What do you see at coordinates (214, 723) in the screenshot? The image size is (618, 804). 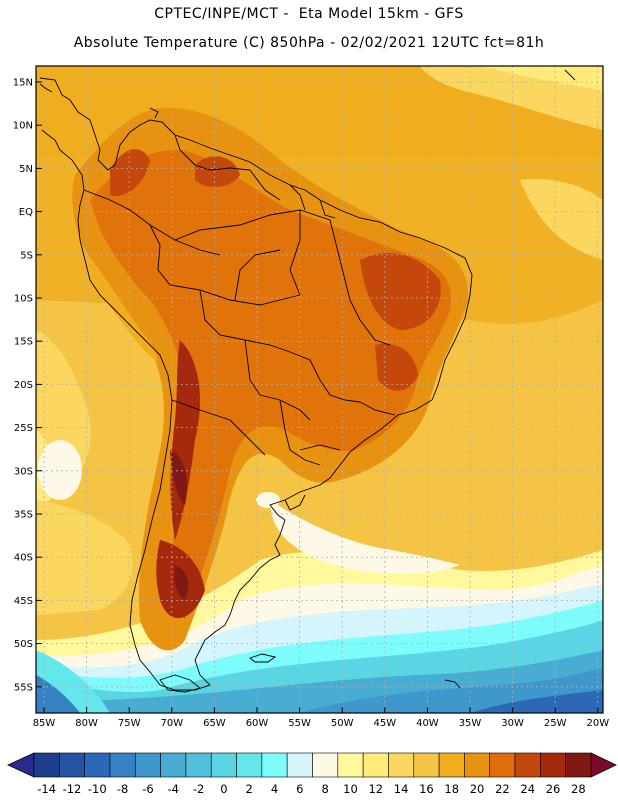 I see `lon-tick-label: 65W` at bounding box center [214, 723].